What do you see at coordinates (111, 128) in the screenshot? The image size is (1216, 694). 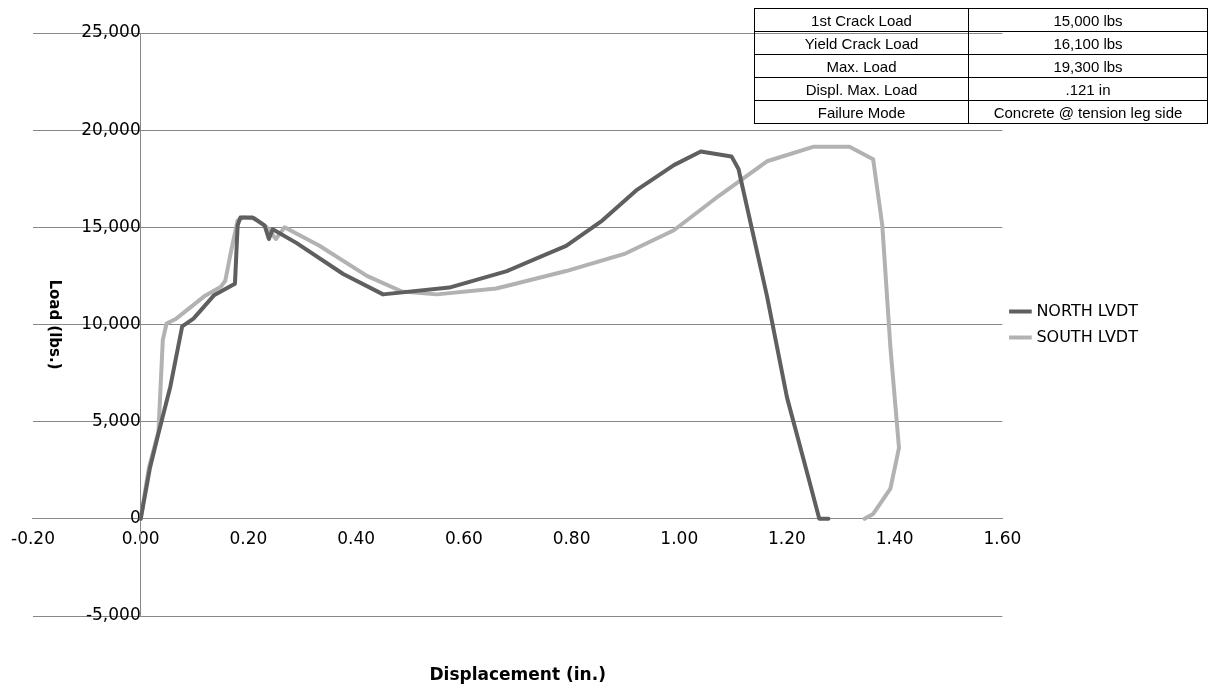 I see `y-tick-label: 20,000` at bounding box center [111, 128].